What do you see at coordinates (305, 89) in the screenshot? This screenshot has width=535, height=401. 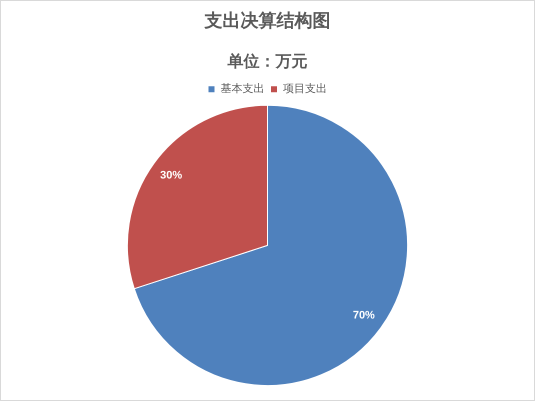 I see `legend-label: 项目支出` at bounding box center [305, 89].